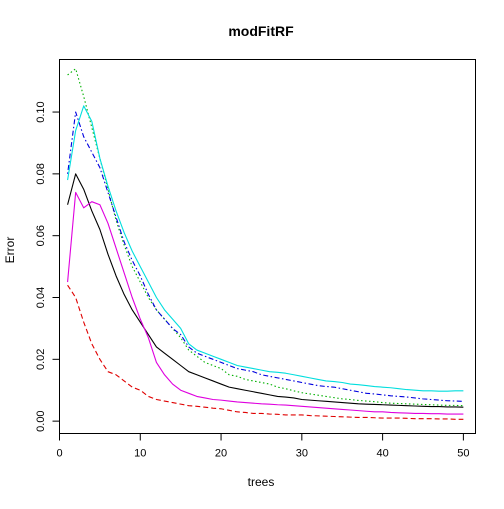  What do you see at coordinates (261, 482) in the screenshot?
I see `x-axis-label: trees` at bounding box center [261, 482].